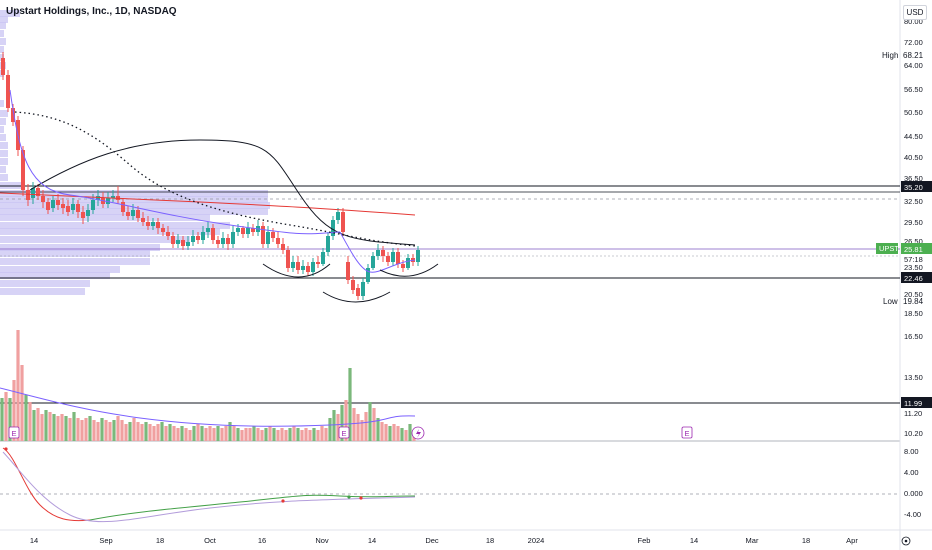 The width and height of the screenshot is (932, 550). I want to click on target-icon, so click(906, 541).